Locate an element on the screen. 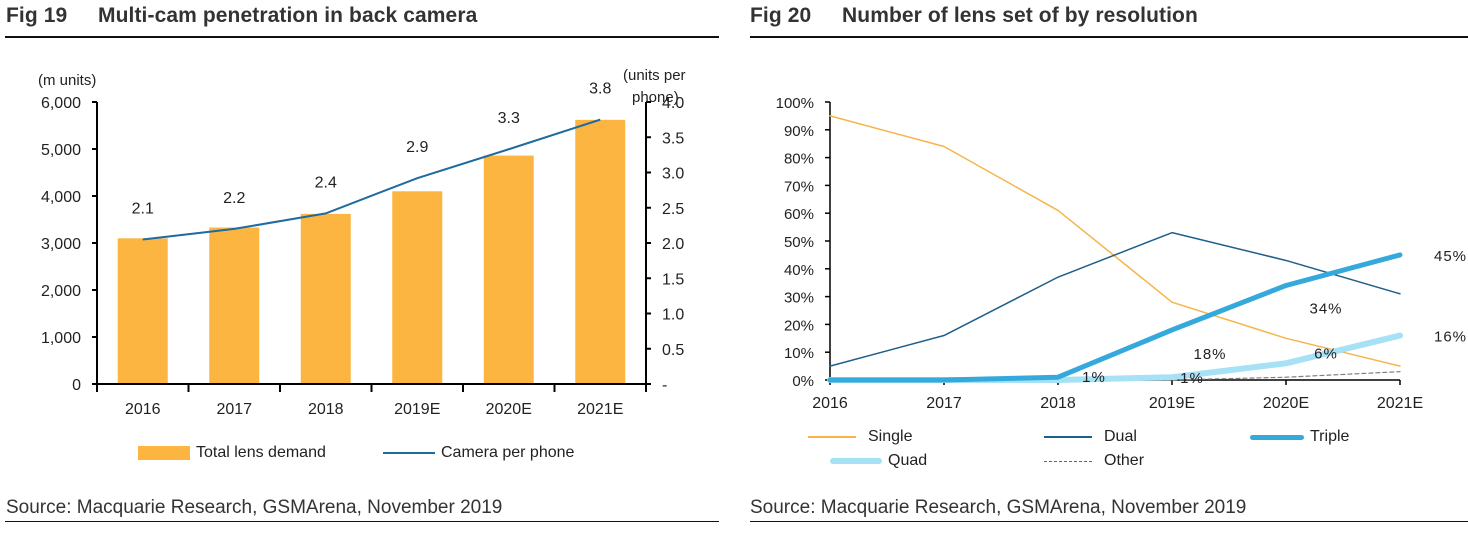  right-y-tick-label: 2.5 is located at coordinates (673, 209).